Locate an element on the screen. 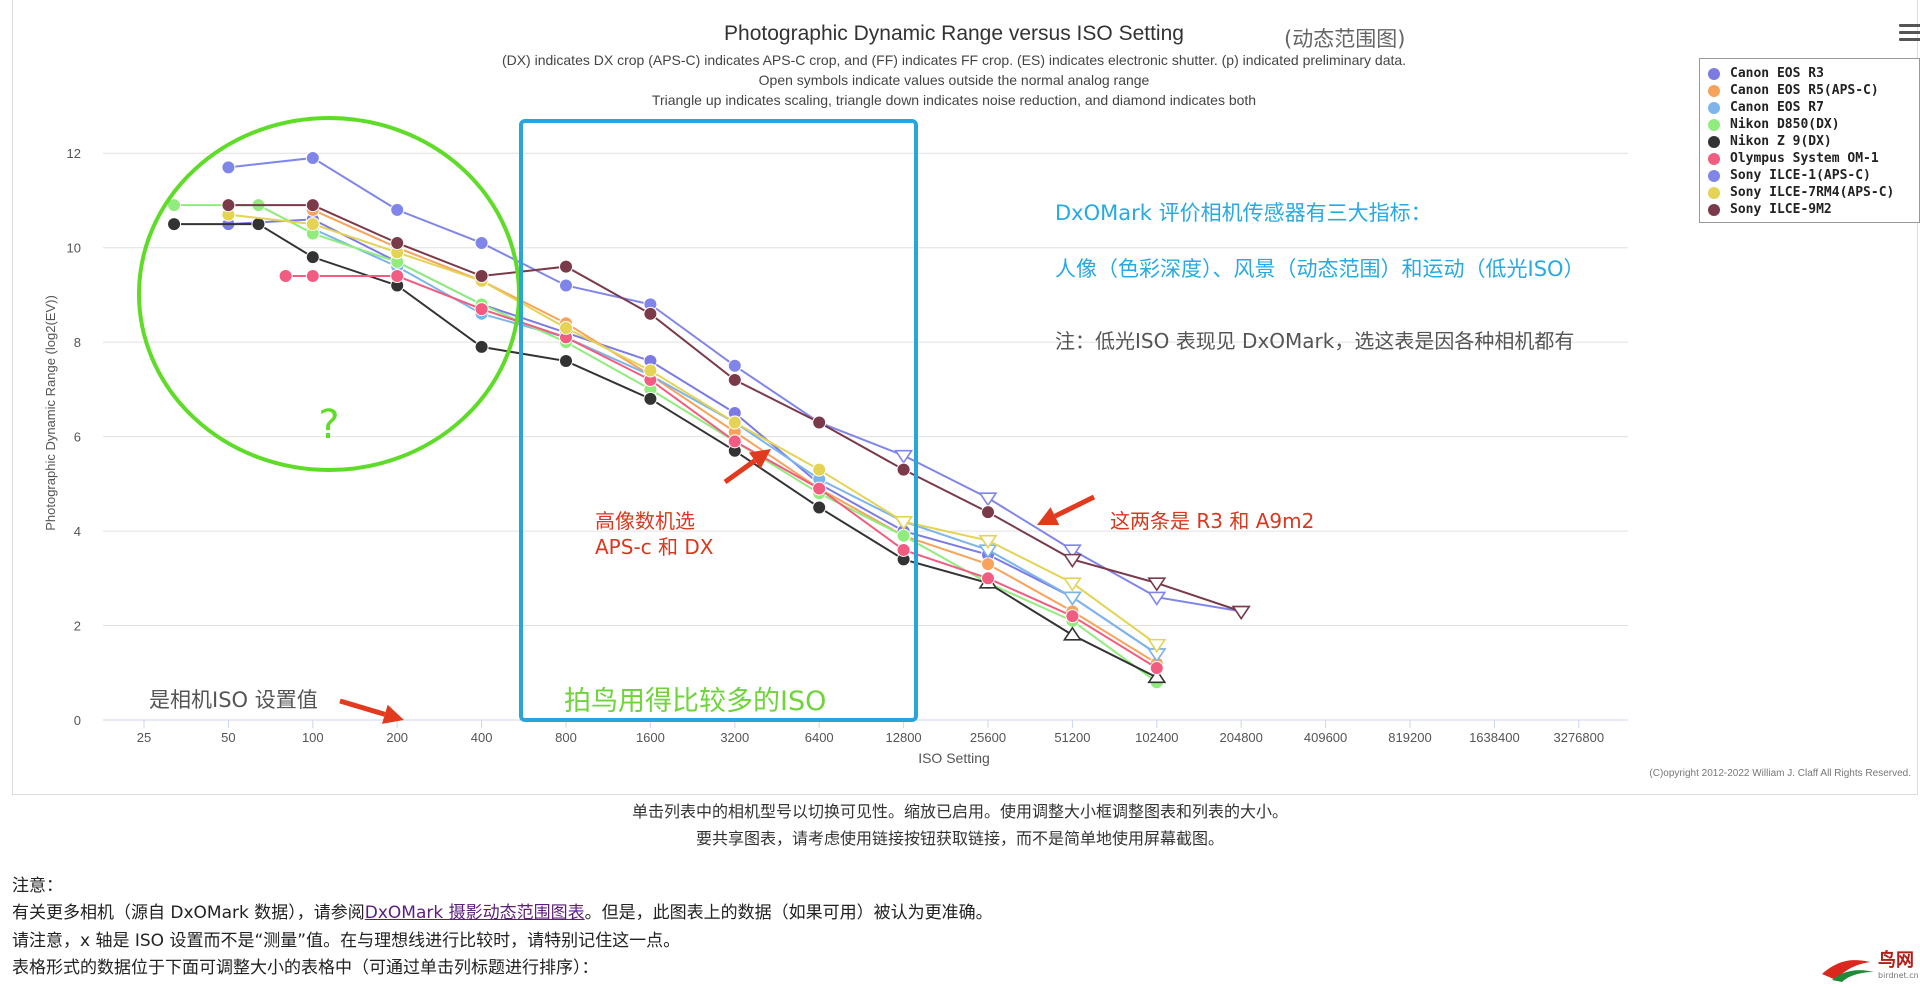  notice-line-2: 要共享图表，请考虑使用链接按钮获取链接，而不是简单地使用屏幕截图。 is located at coordinates (959, 838).